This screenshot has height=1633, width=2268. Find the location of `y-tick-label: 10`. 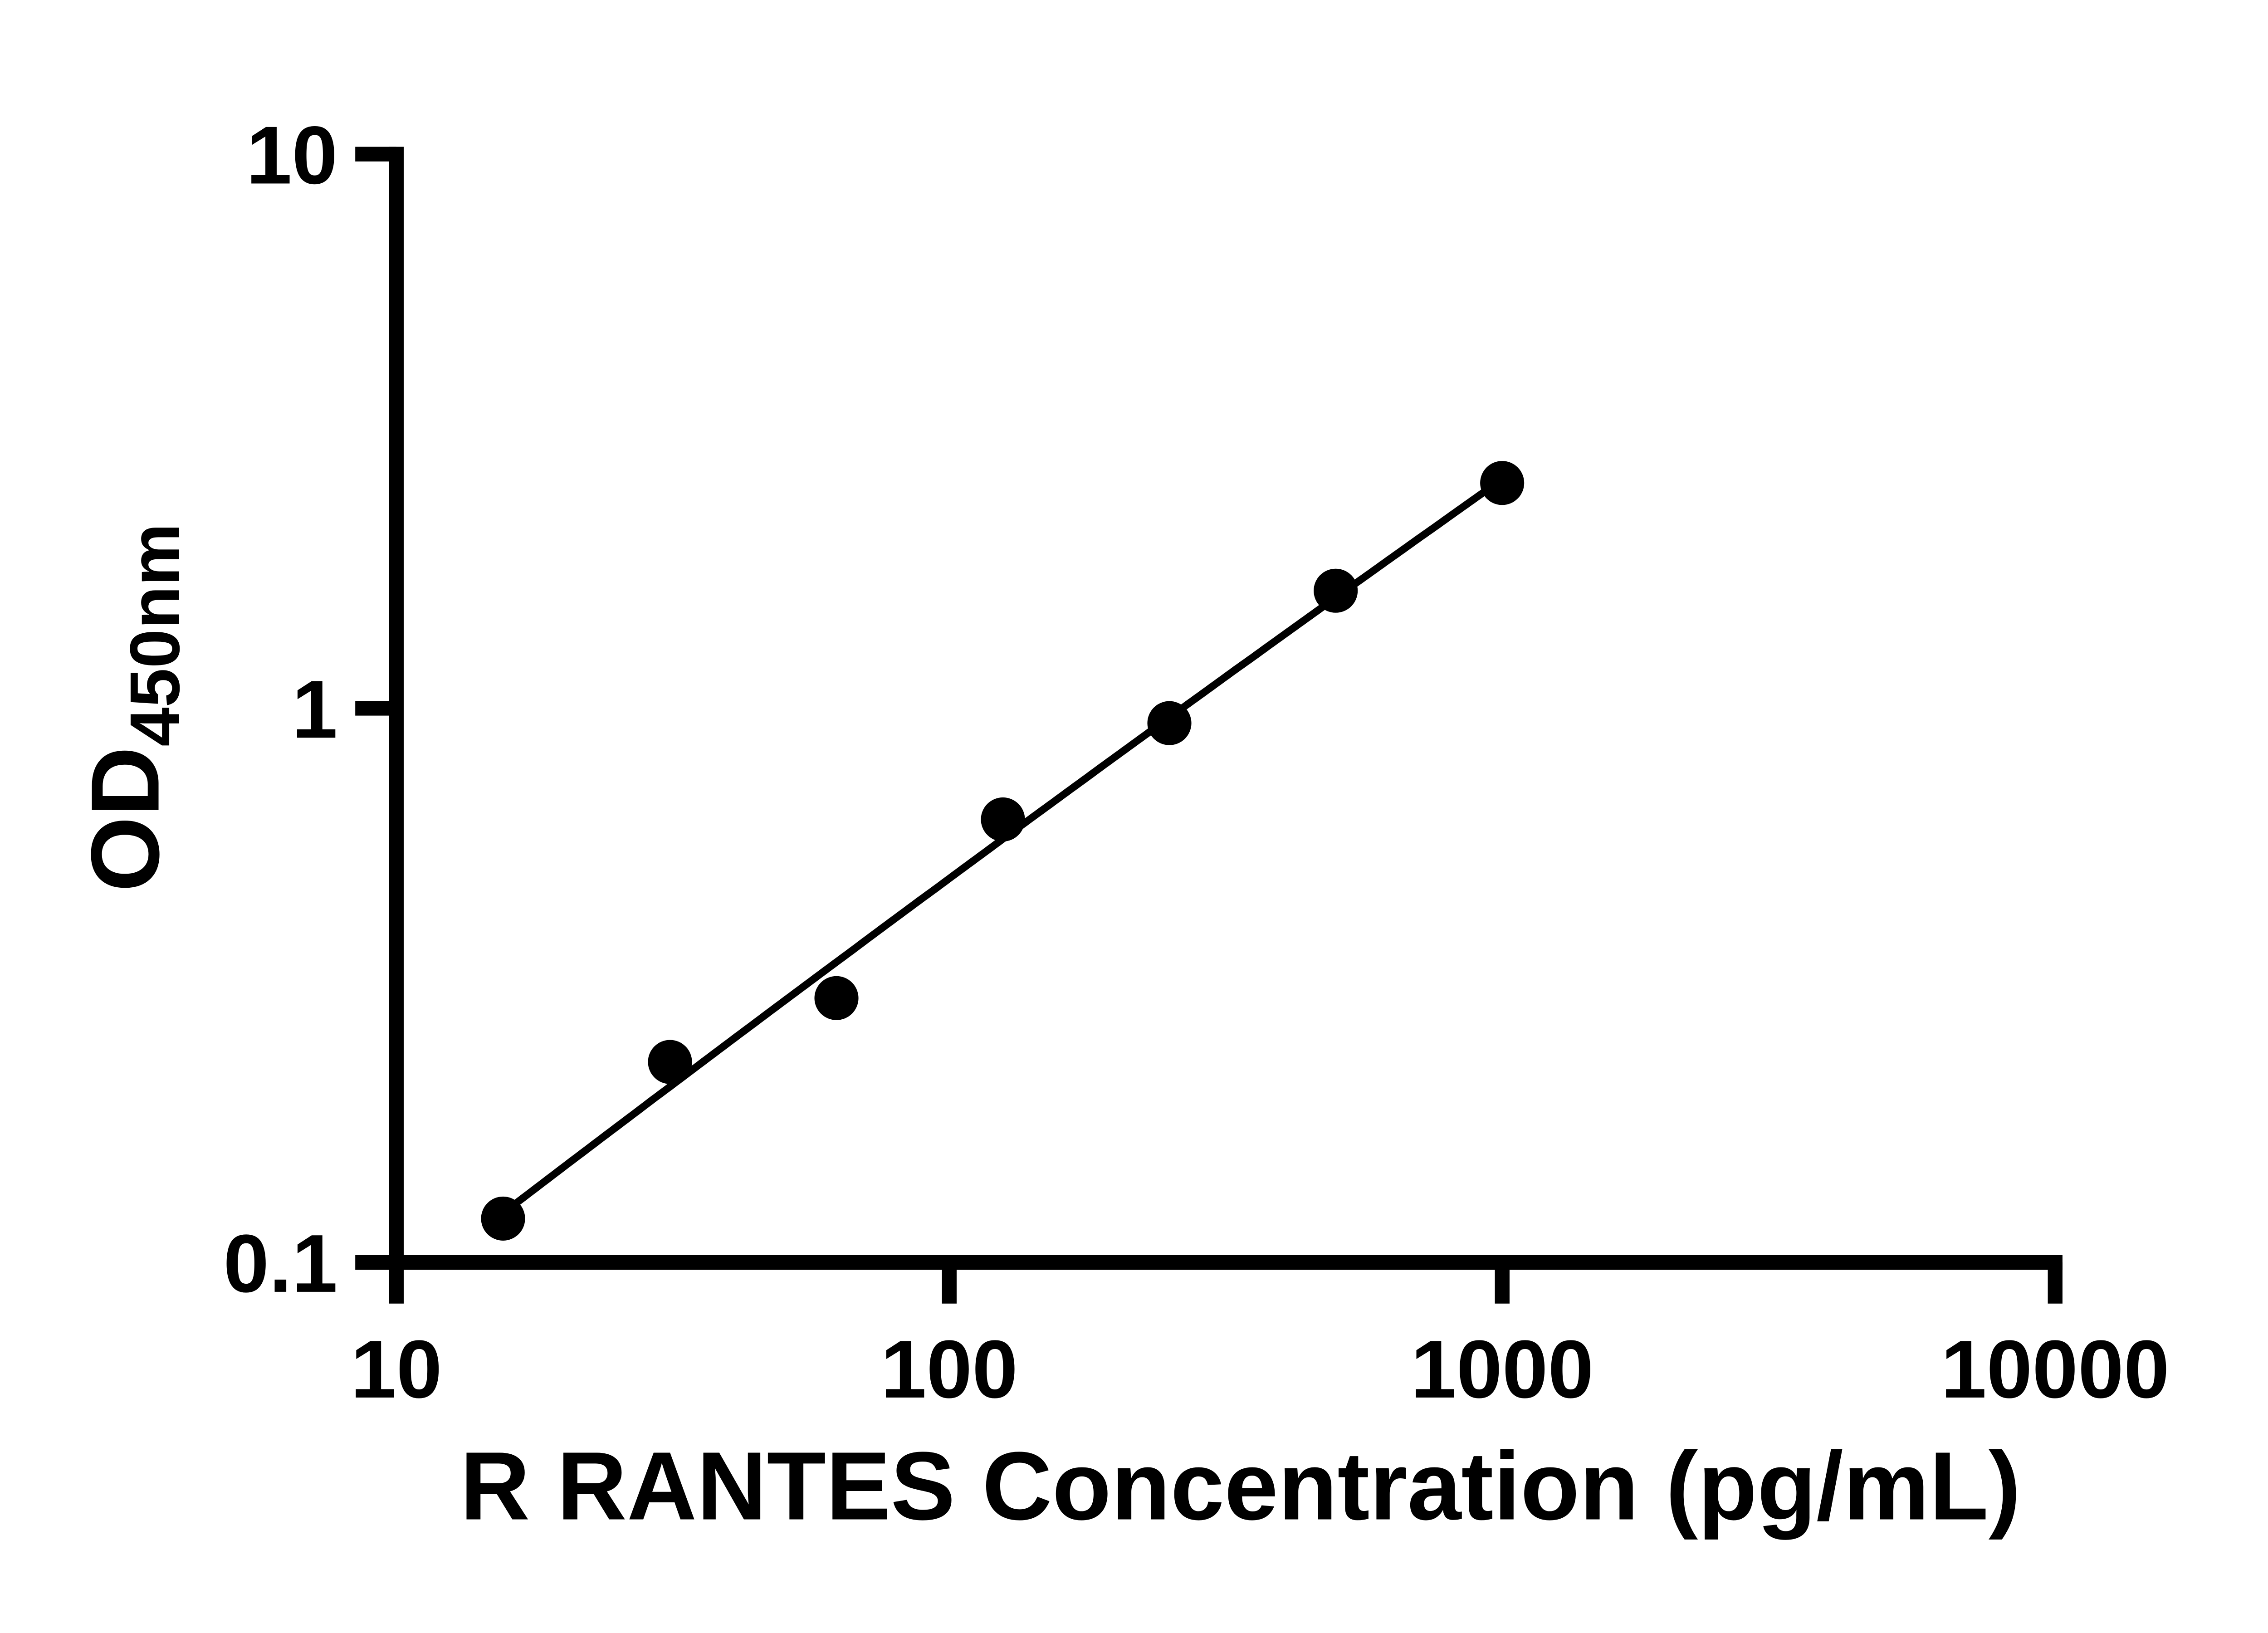

y-tick-label: 10 is located at coordinates (292, 155).